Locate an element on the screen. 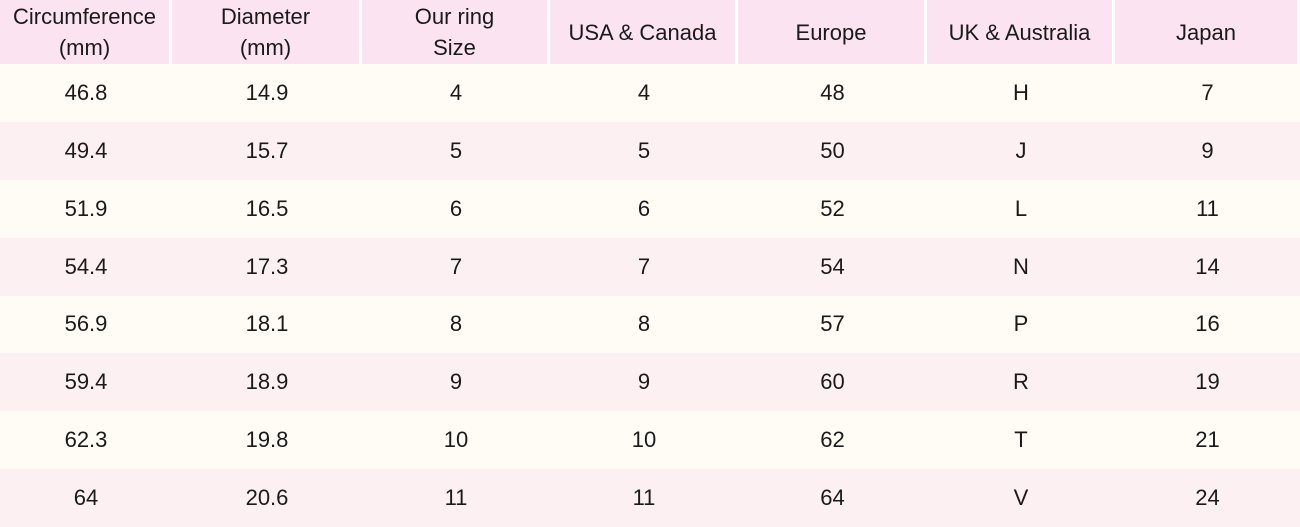 This screenshot has height=527, width=1300. table-cell: 59.4 is located at coordinates (86, 382).